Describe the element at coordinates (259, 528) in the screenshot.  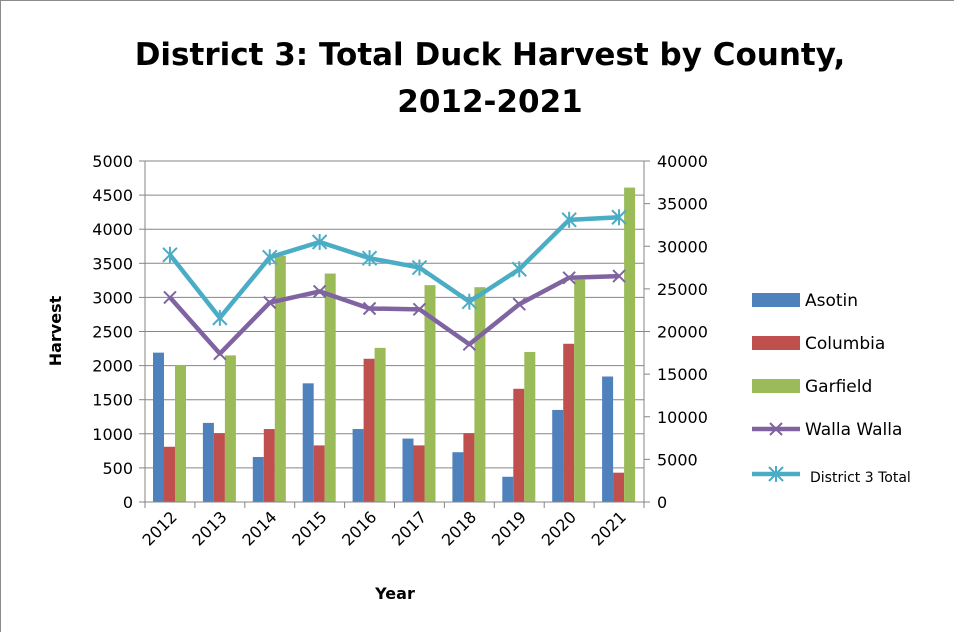
I see `x-tick-label: 2014` at that location.